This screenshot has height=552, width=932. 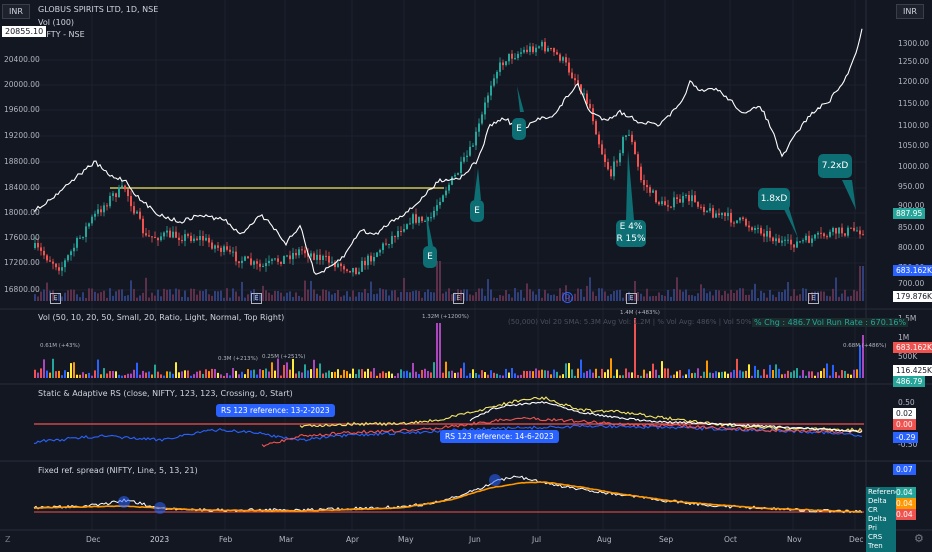 I want to click on symbol-title: GLOBUS SPIRITS LTD, 1D, NSE, so click(x=98, y=9).